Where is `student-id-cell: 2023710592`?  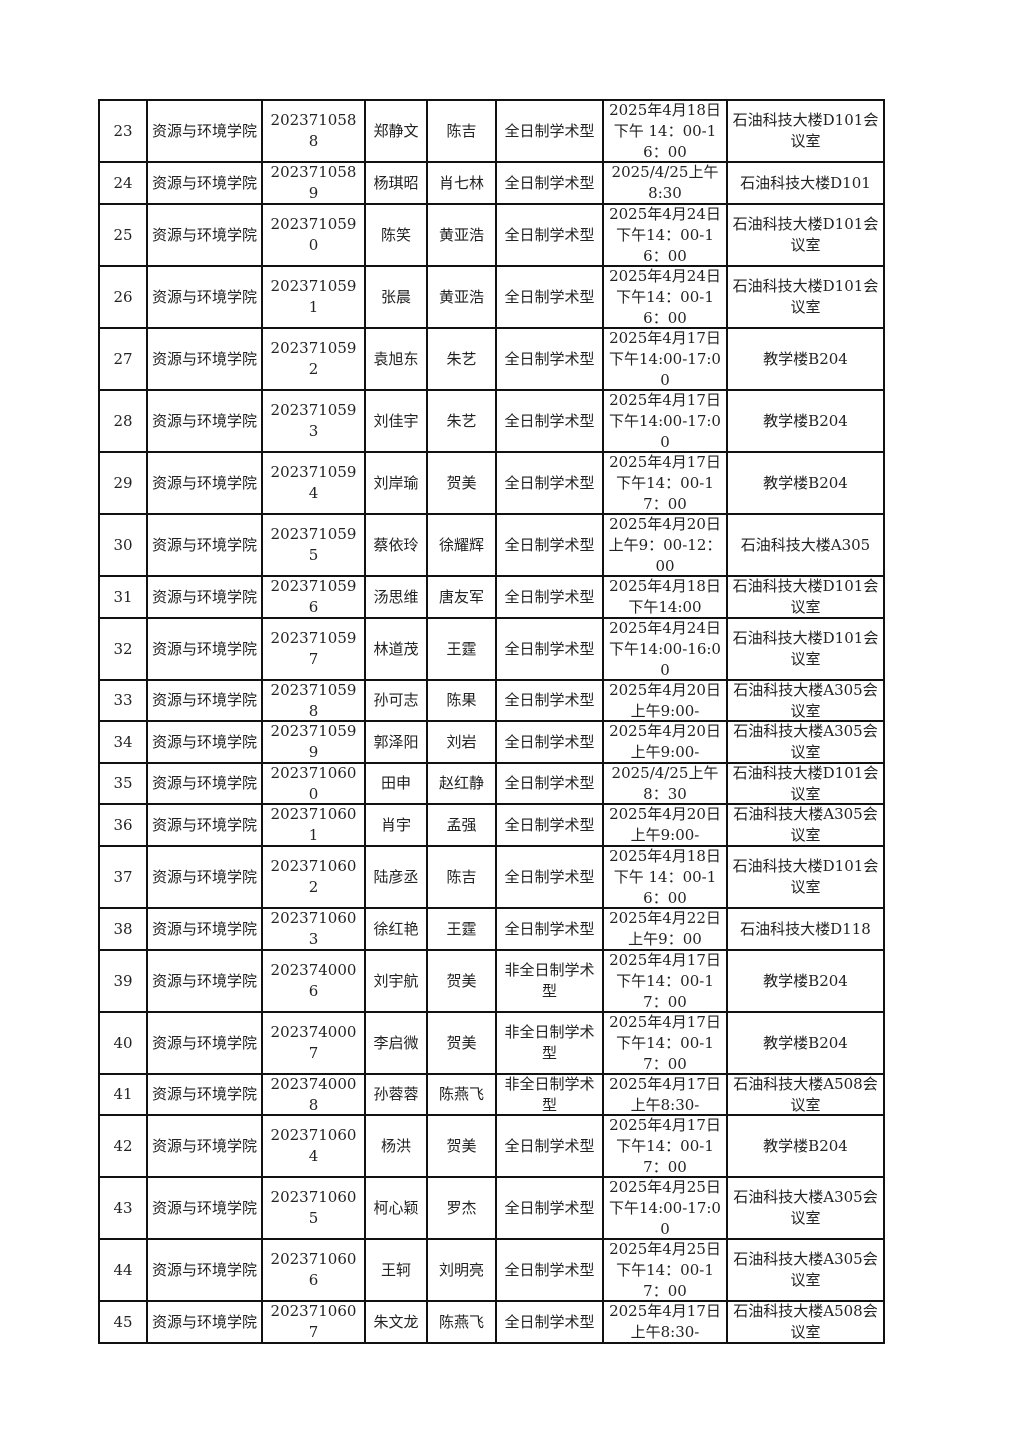
student-id-cell: 2023710592 is located at coordinates (313, 359).